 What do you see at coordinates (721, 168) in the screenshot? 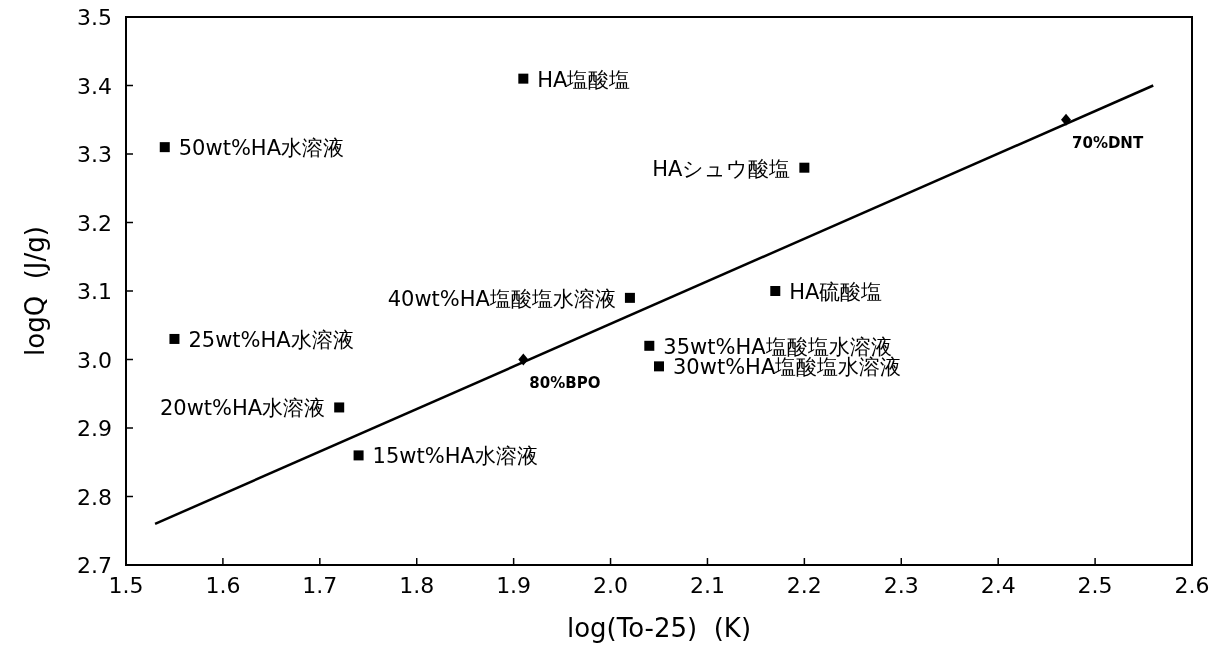
I see `annotation: HAシュウ酸塩` at bounding box center [721, 168].